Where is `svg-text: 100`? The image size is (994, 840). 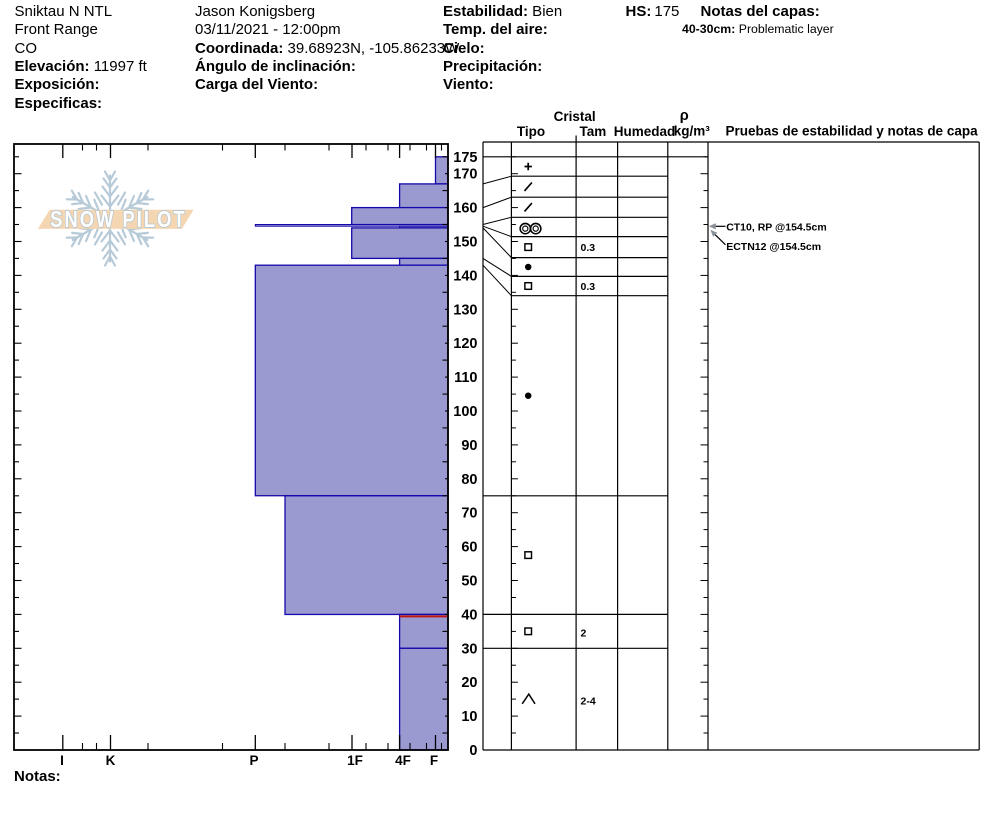 svg-text: 100 is located at coordinates (465, 412).